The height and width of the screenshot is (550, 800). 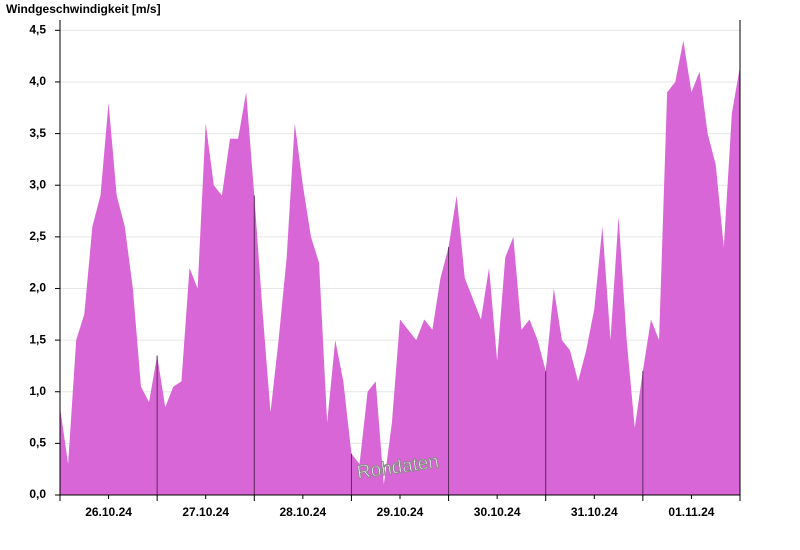 What do you see at coordinates (302, 512) in the screenshot?
I see `x-tick-label: 28.10.24` at bounding box center [302, 512].